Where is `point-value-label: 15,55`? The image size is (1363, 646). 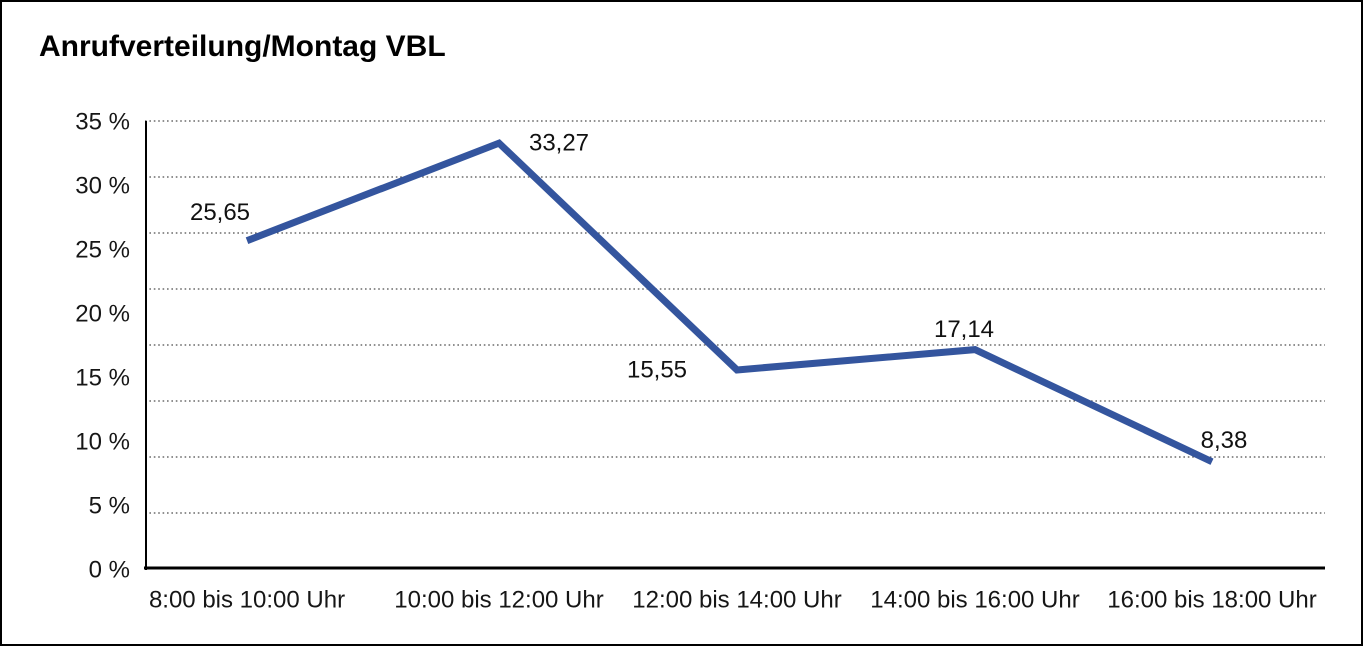
point-value-label: 15,55 is located at coordinates (657, 369).